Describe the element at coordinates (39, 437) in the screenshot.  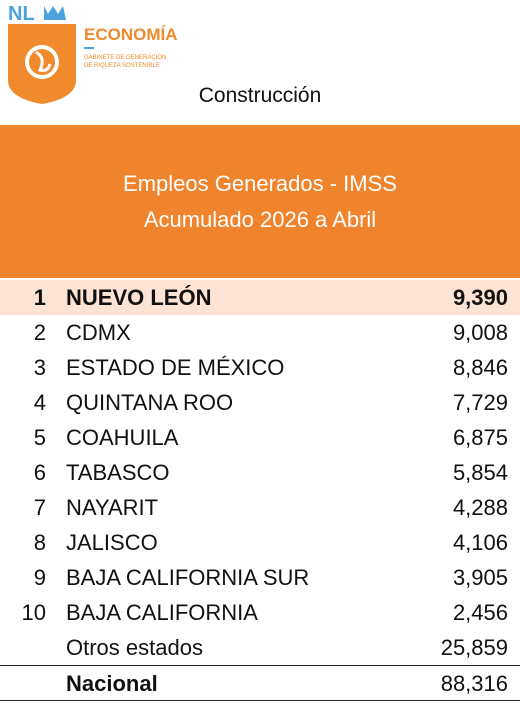
I see `rank: 5` at that location.